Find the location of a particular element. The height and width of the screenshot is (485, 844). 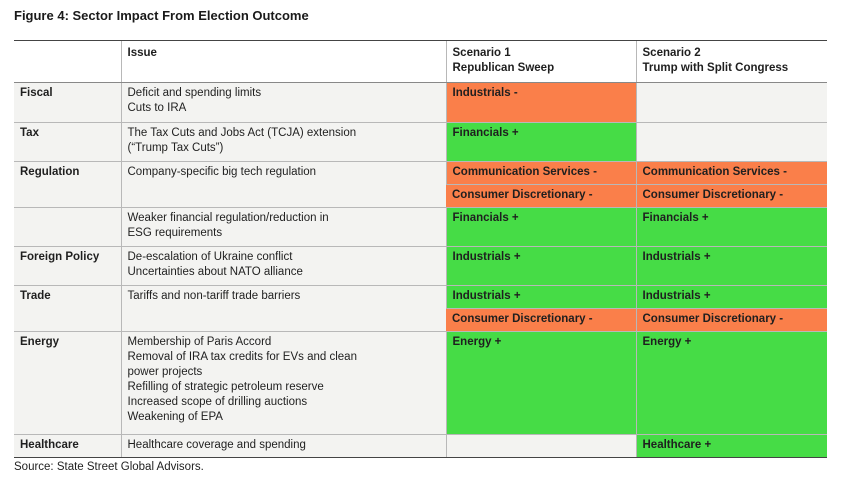

issue-line: Company-specific big tech regulation is located at coordinates (222, 172).